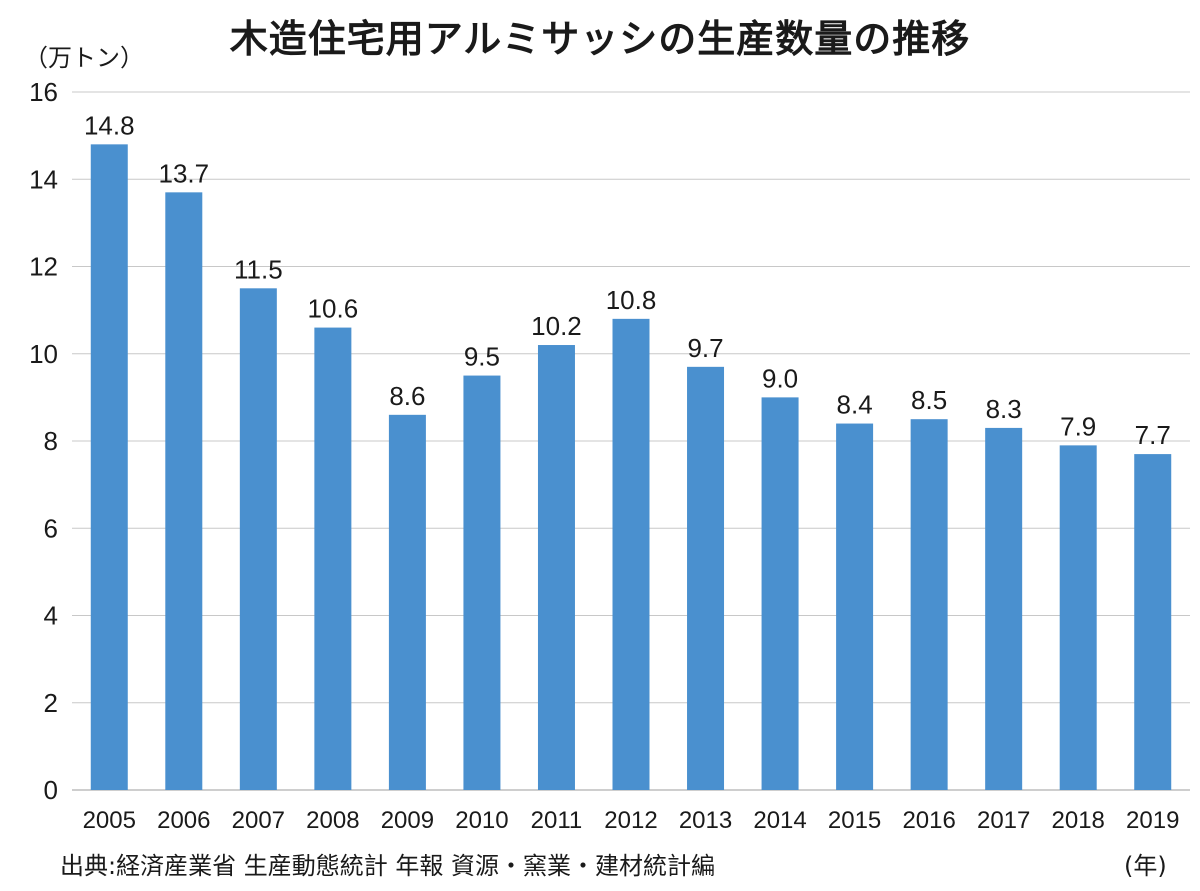  Describe the element at coordinates (43, 179) in the screenshot. I see `y-tick-label: 14` at that location.